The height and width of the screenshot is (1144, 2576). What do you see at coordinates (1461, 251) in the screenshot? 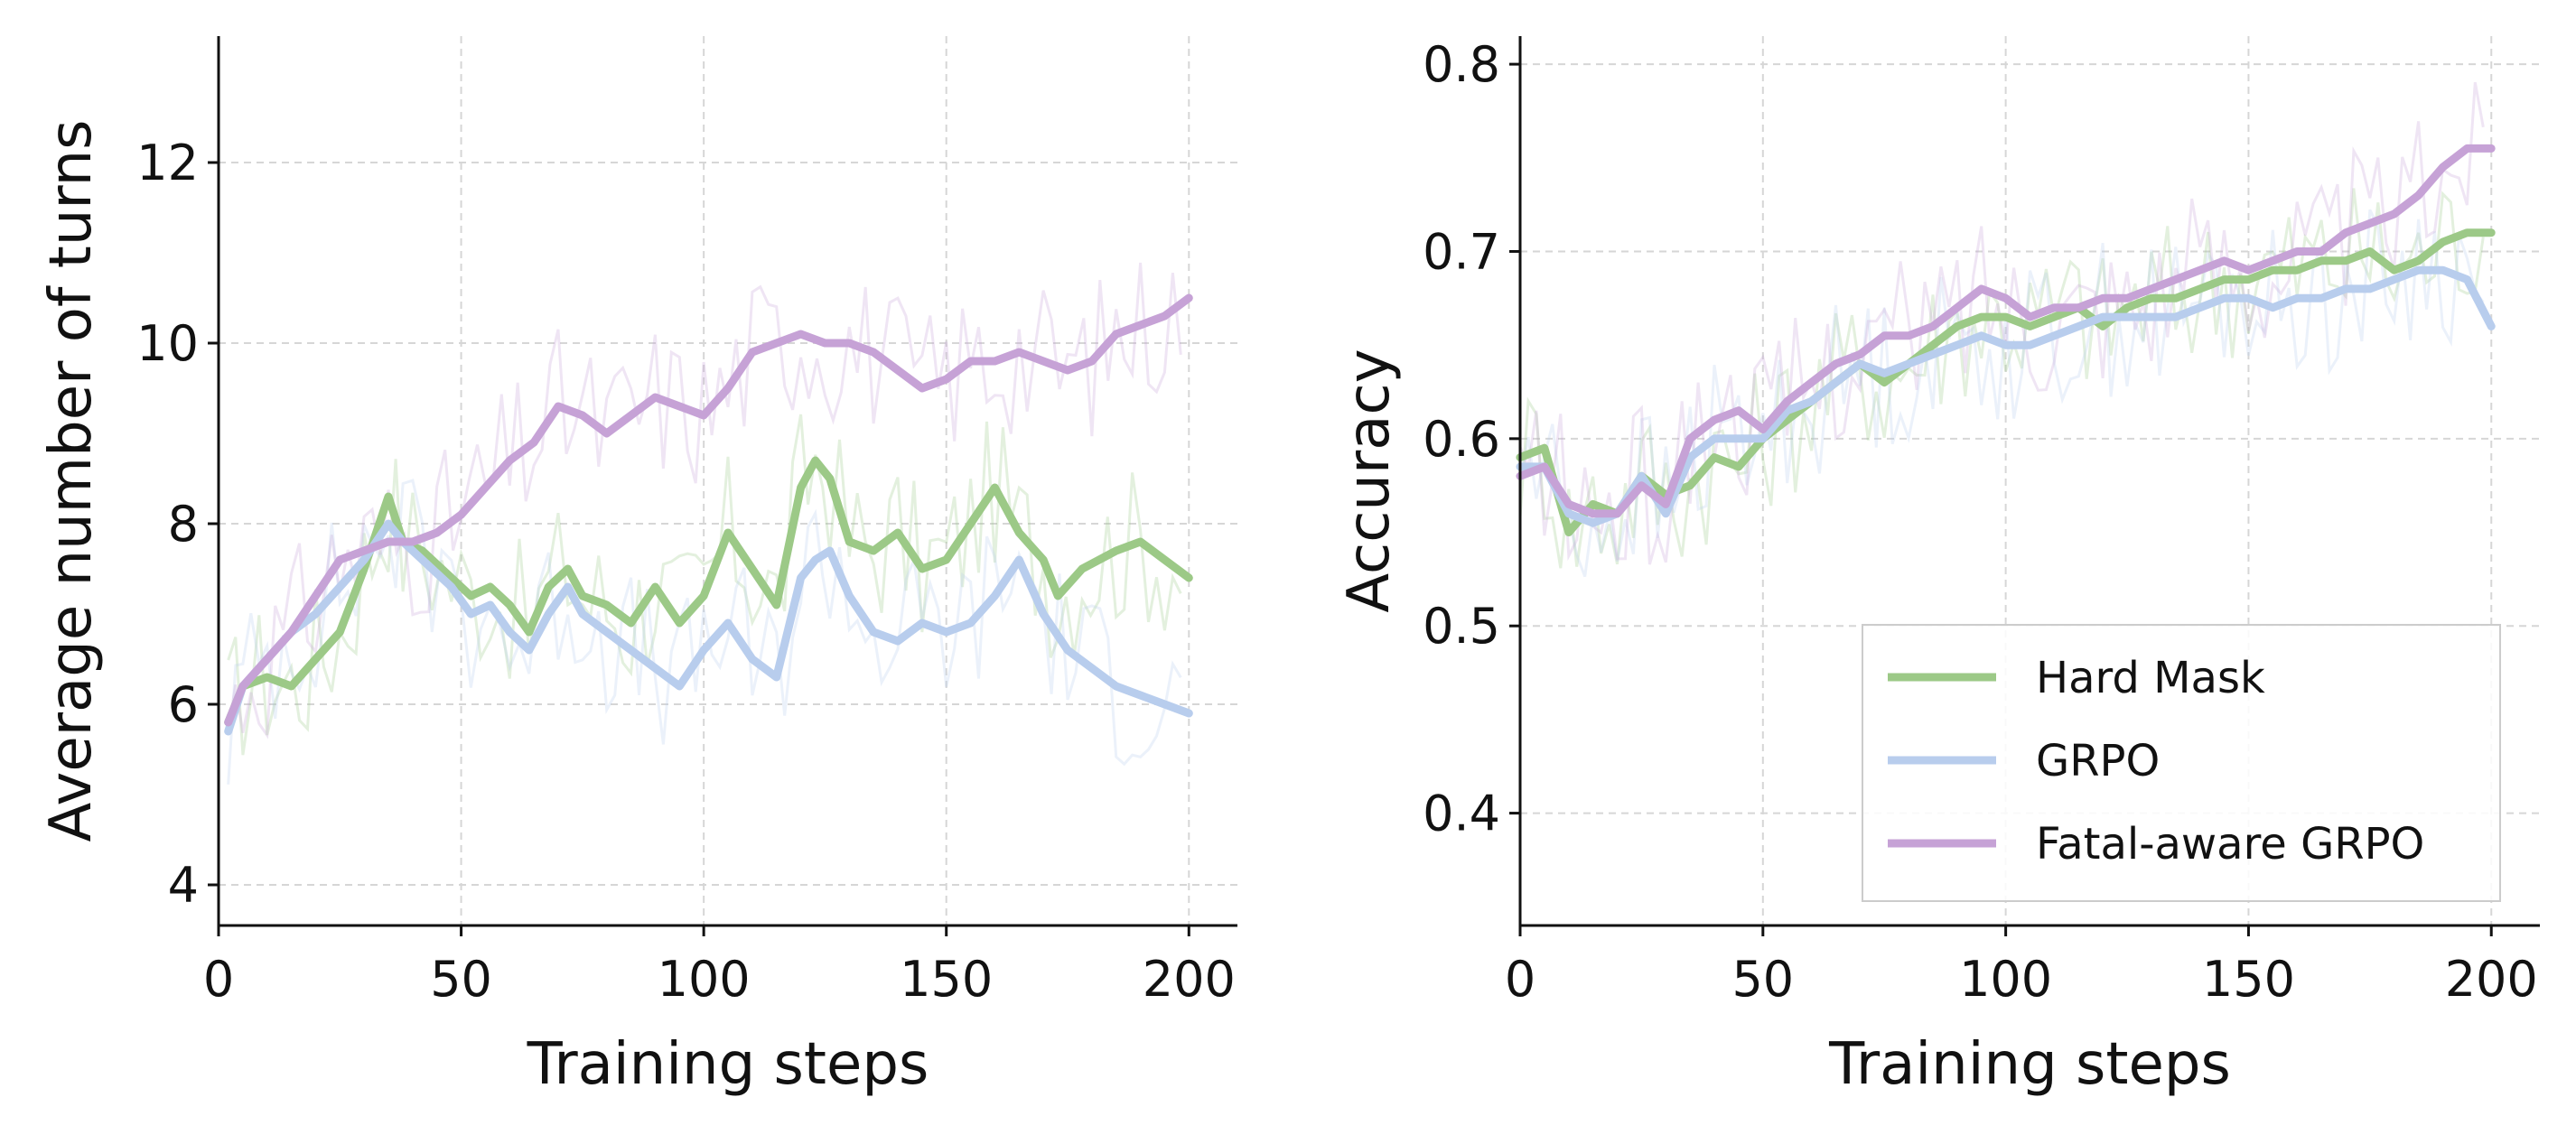
I see `y-tick-label: 0.7` at bounding box center [1461, 251].